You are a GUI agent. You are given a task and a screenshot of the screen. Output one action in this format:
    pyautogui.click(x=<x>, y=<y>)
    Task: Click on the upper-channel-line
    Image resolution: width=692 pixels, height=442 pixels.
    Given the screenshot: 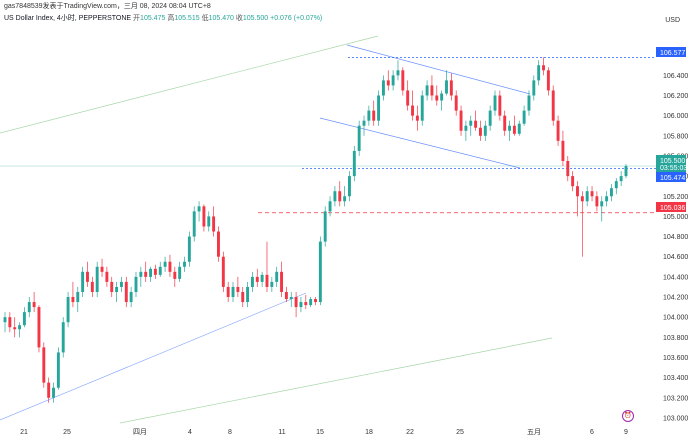 What is the action you would take?
    pyautogui.click(x=189, y=84)
    